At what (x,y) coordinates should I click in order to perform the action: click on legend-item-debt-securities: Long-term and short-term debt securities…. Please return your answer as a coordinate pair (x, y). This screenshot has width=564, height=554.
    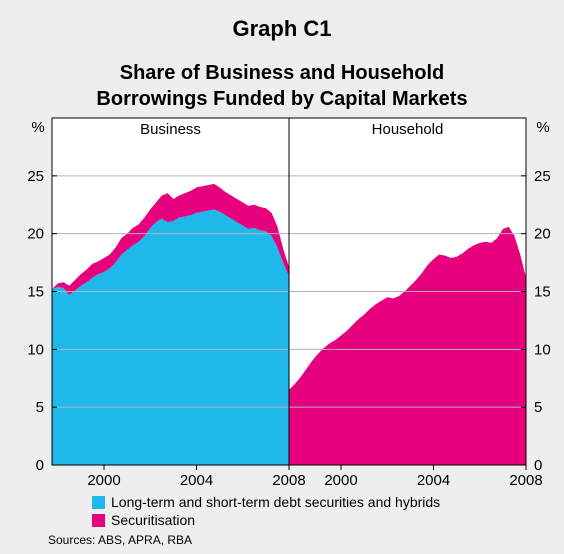
    Looking at the image, I should click on (266, 502).